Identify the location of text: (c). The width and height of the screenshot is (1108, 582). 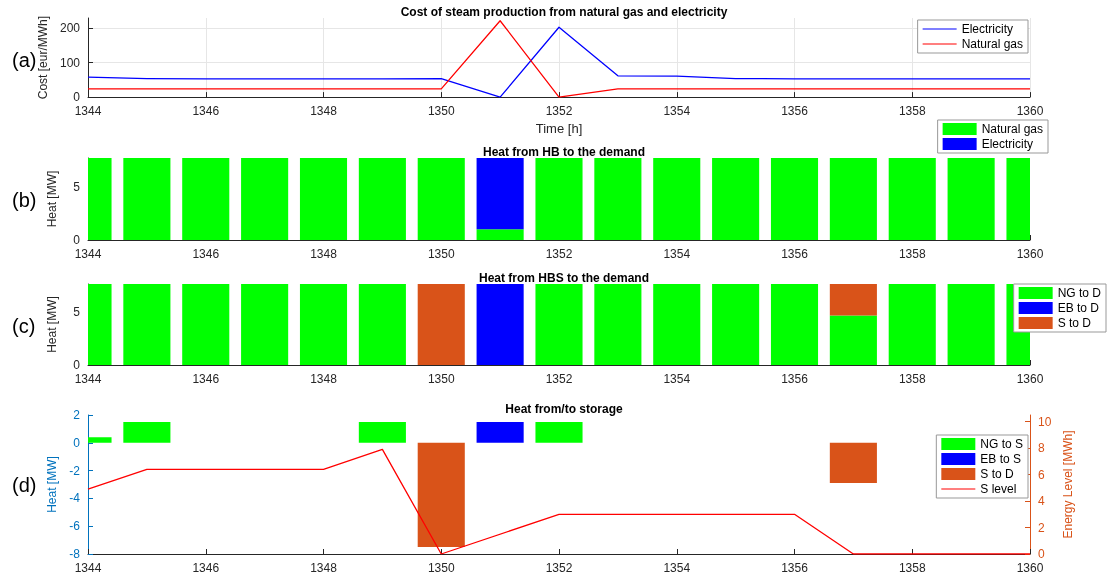
(24, 326).